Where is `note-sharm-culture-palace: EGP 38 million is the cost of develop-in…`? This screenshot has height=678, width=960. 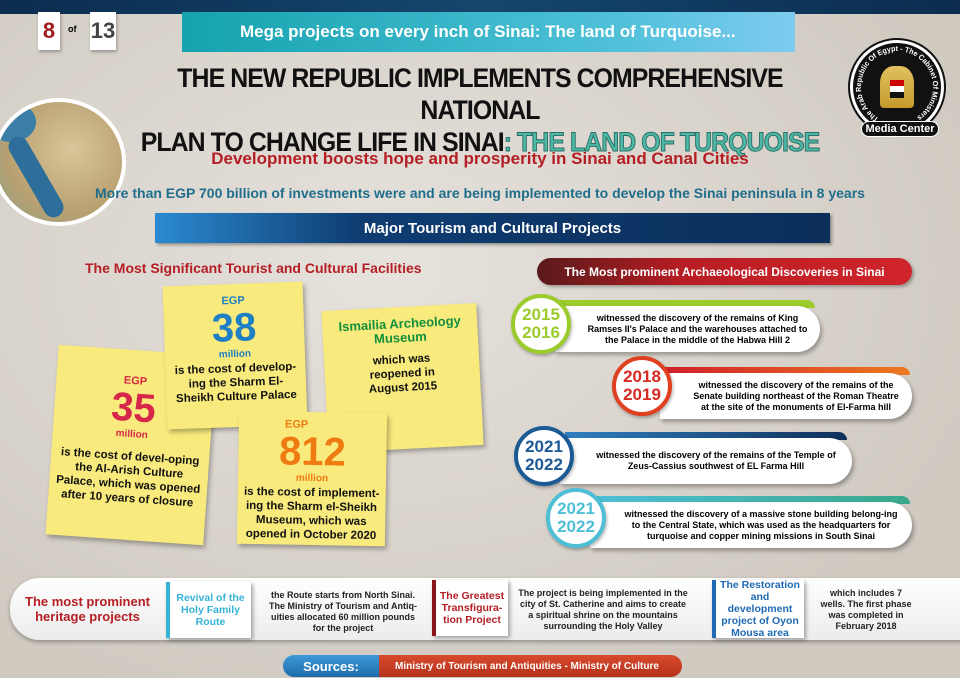
note-sharm-culture-palace: EGP 38 million is the cost of develop-in… is located at coordinates (235, 355).